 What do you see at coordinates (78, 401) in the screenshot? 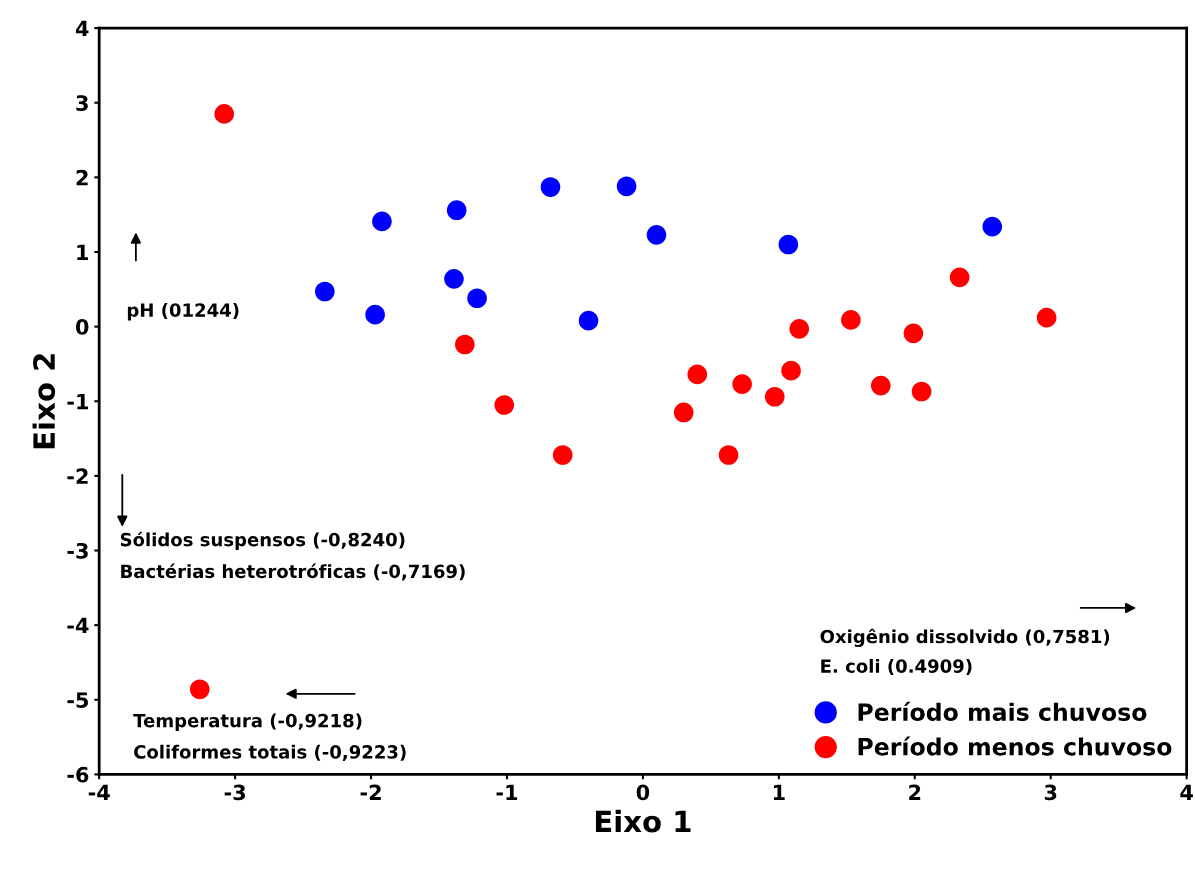
I see `y-tick-label: -1` at bounding box center [78, 401].